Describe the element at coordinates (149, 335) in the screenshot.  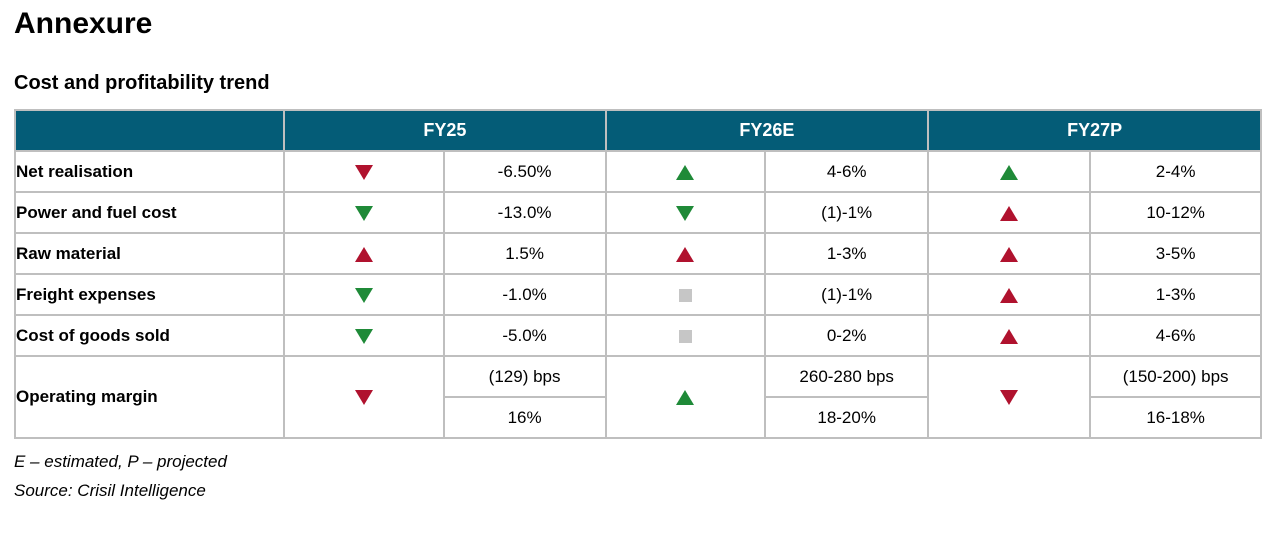
I see `row-label: Cost of goods sold` at that location.